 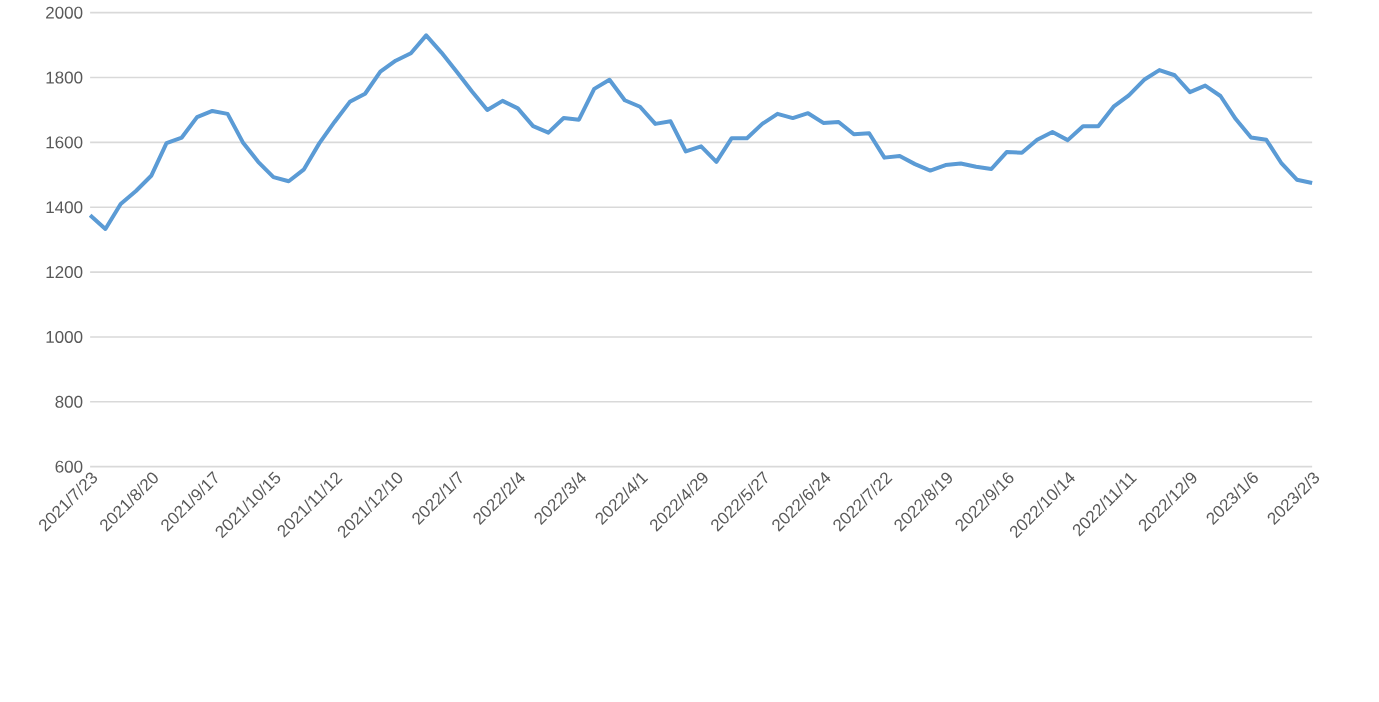 I want to click on y-tick-label: 2000, so click(x=64, y=12).